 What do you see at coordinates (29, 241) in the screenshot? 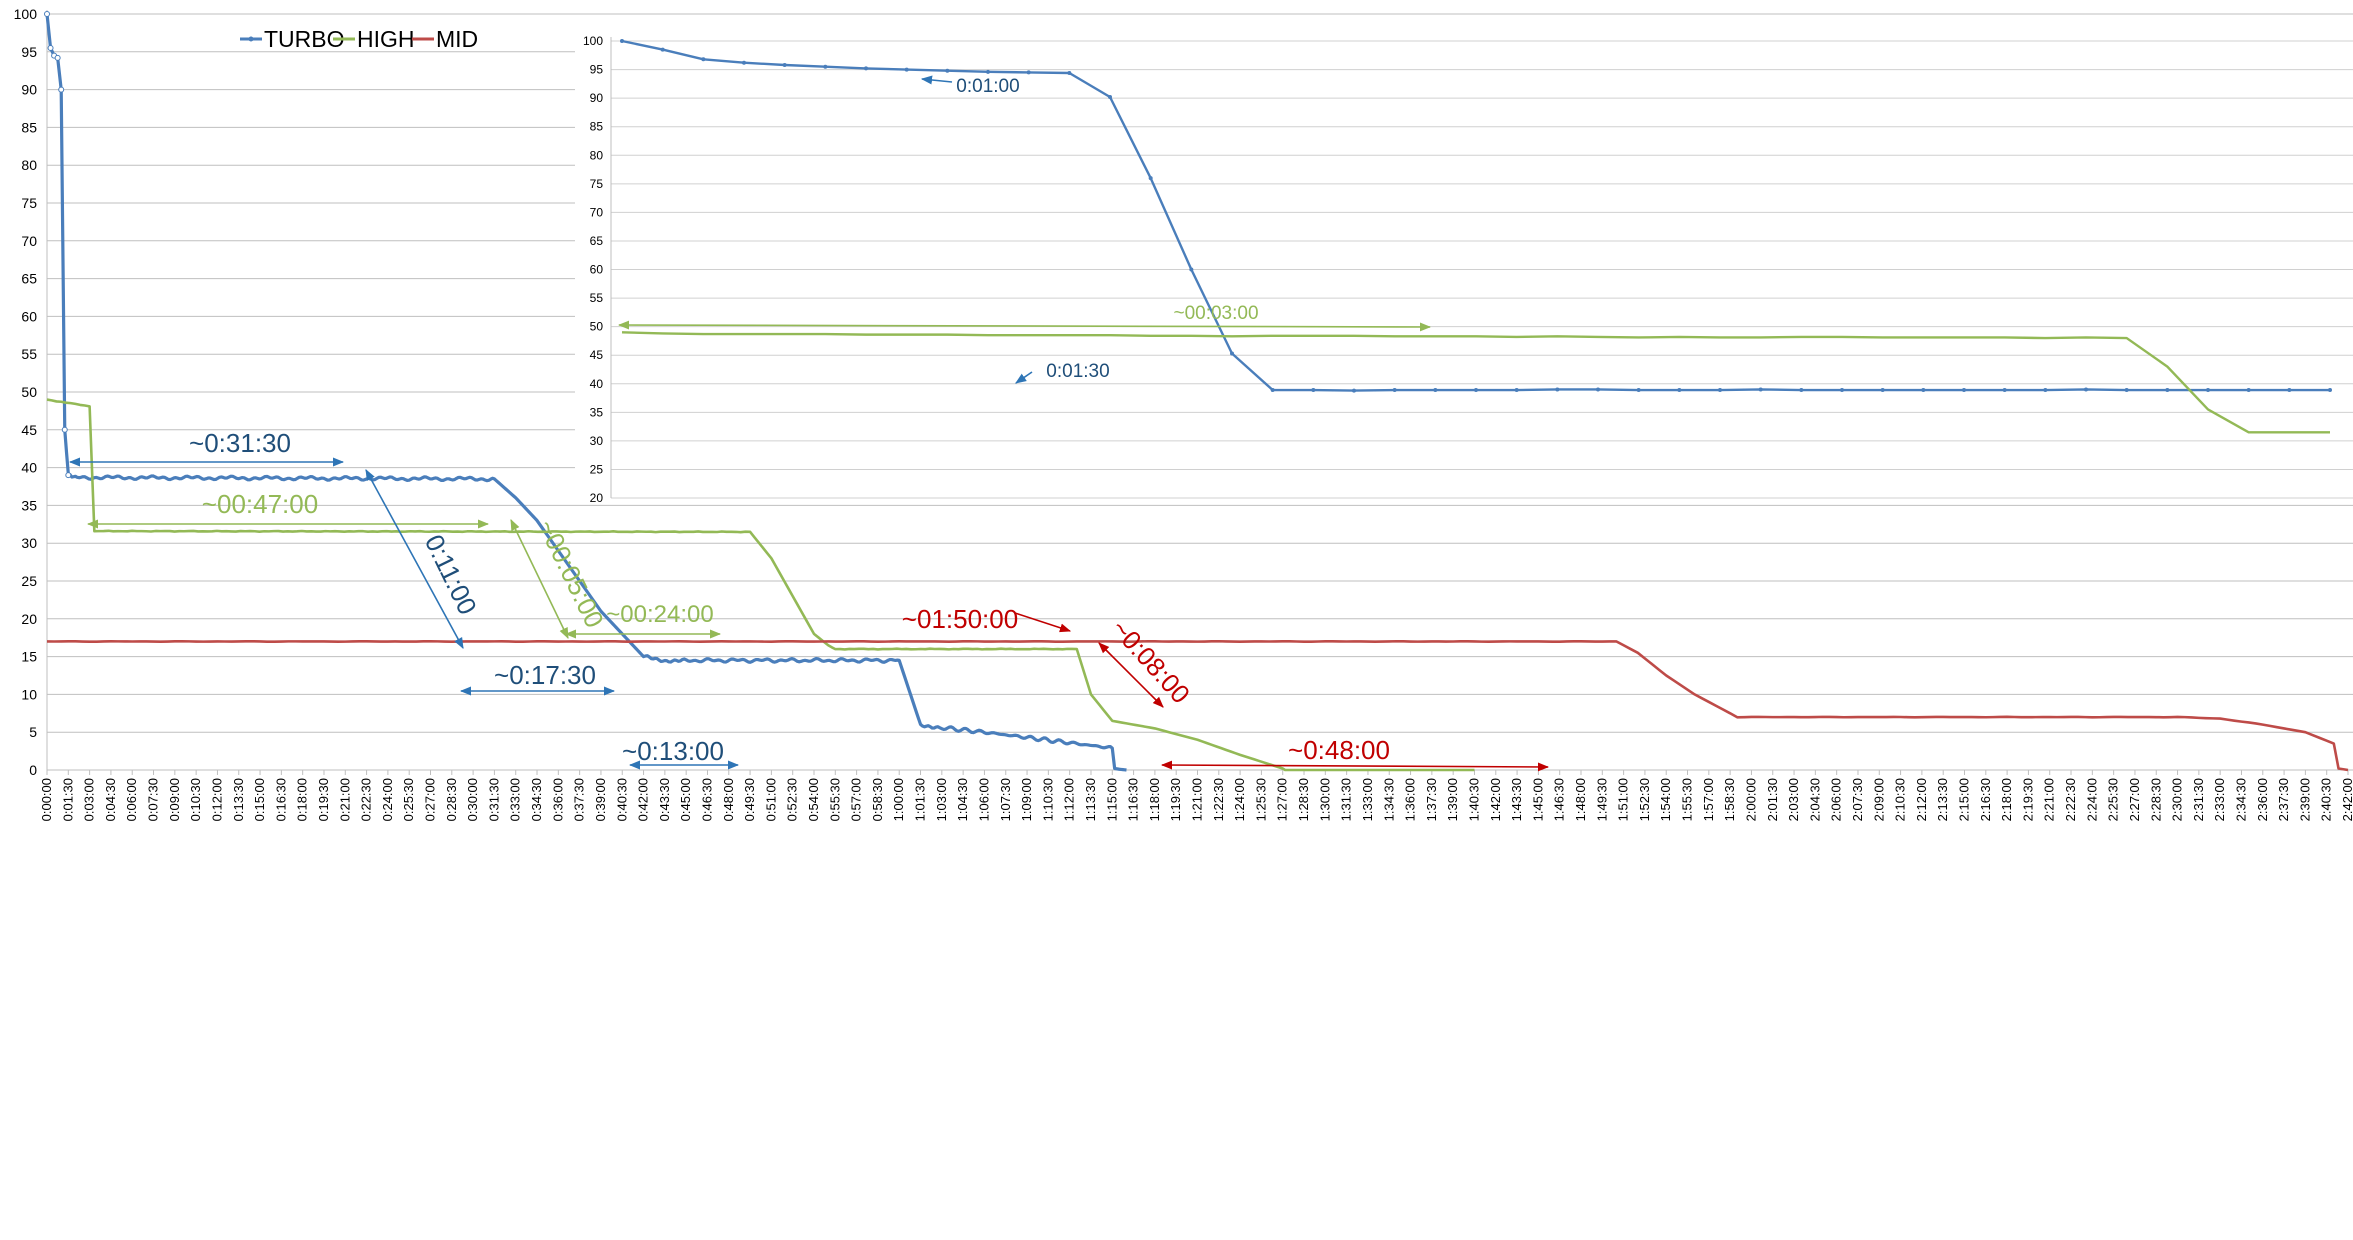
I see `y-tick-label: 70` at bounding box center [29, 241].